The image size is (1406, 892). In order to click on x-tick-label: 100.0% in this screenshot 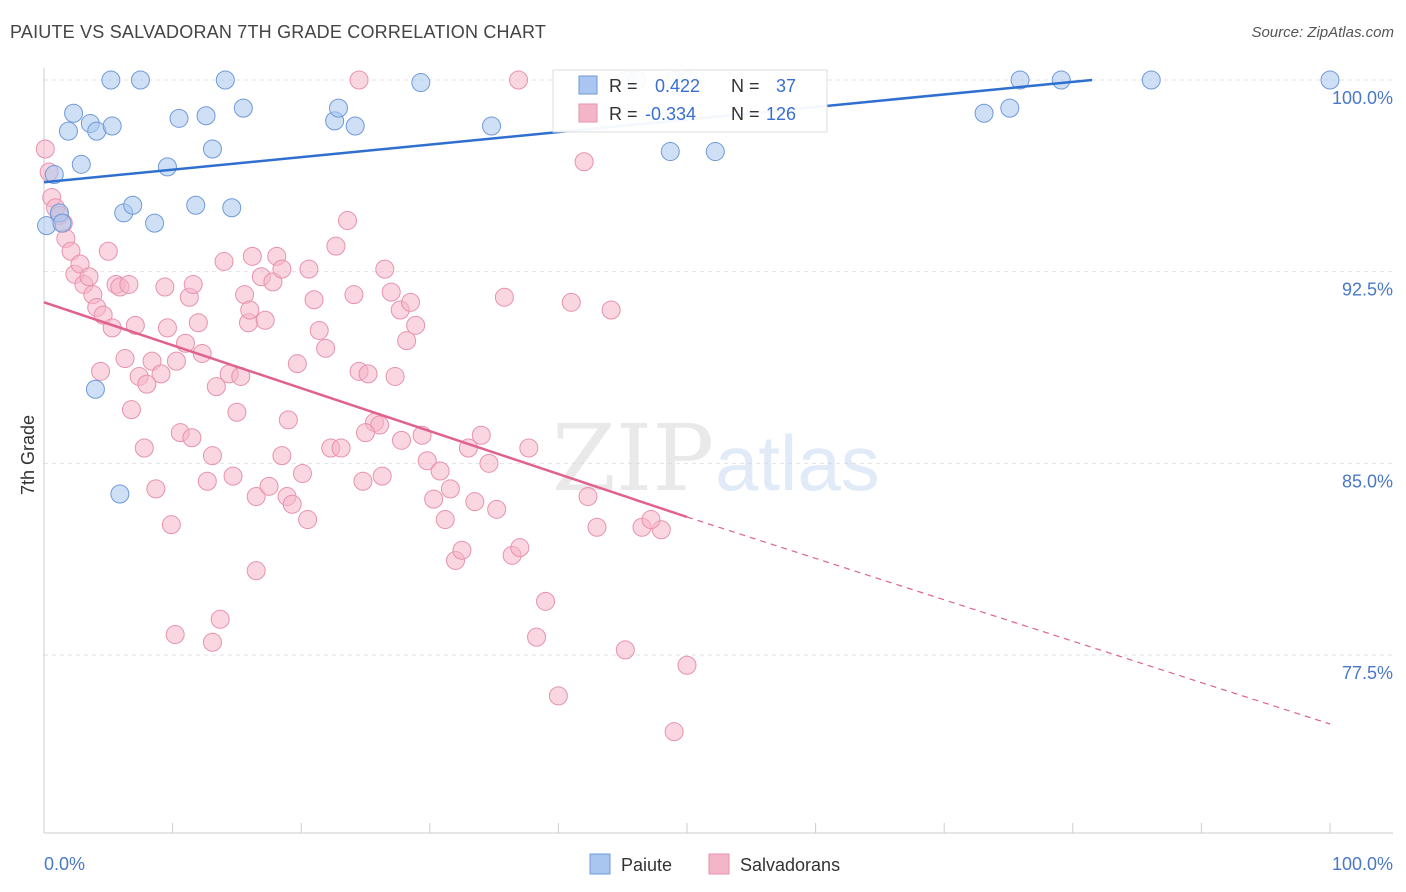, I will do `click(1362, 864)`.